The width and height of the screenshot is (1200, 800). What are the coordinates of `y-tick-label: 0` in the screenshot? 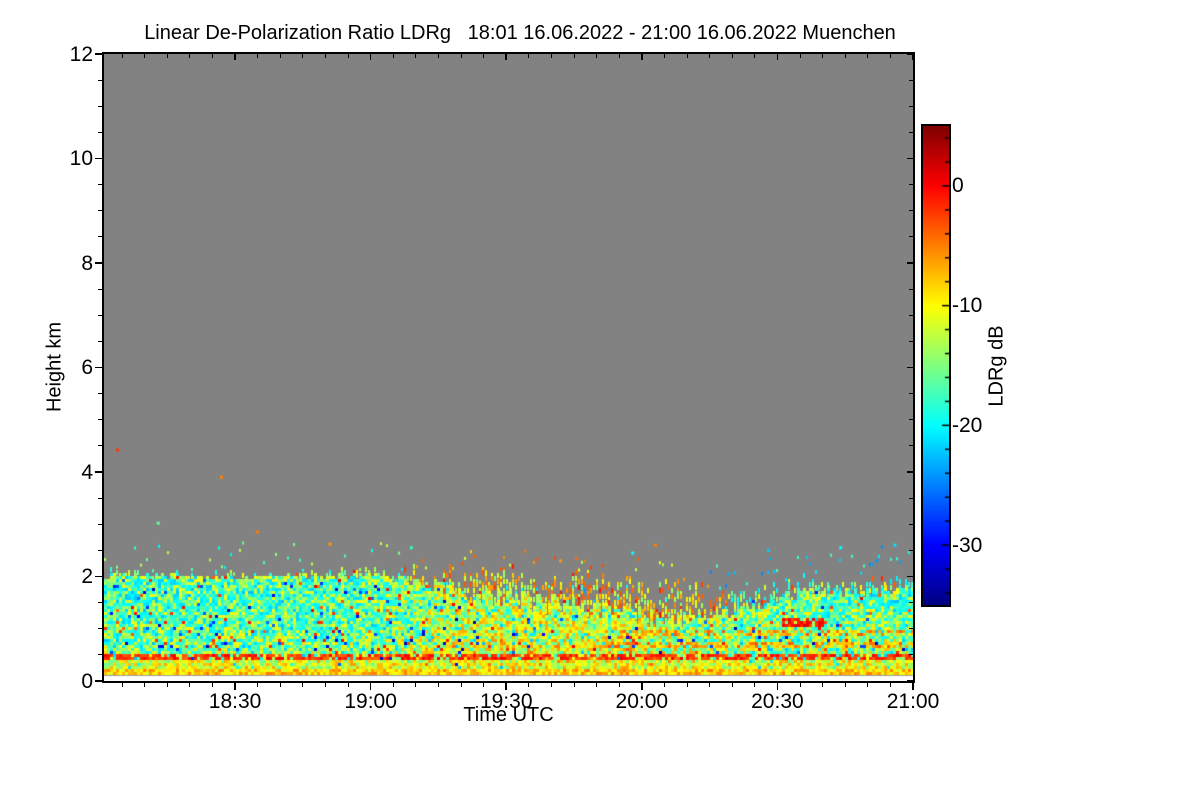 It's located at (87, 681).